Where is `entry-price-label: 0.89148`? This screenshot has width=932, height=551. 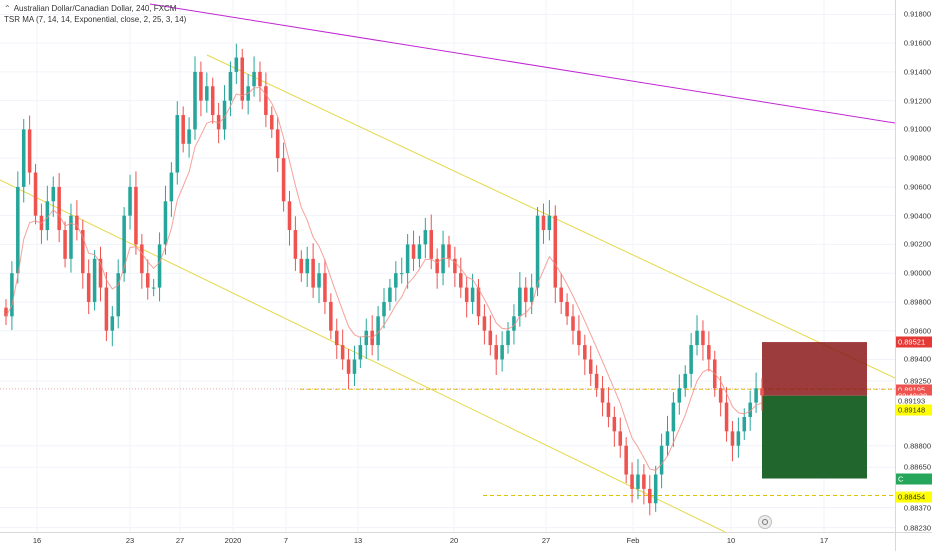
entry-price-label: 0.89148 is located at coordinates (914, 410).